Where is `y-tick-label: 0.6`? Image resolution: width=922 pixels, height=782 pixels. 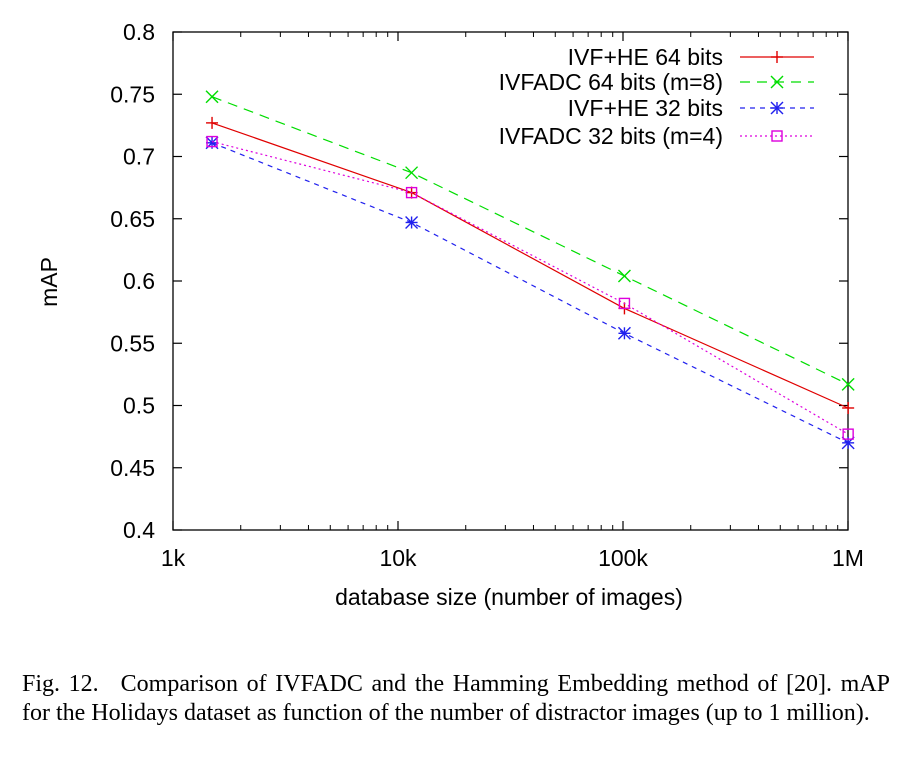
y-tick-label: 0.6 is located at coordinates (139, 281).